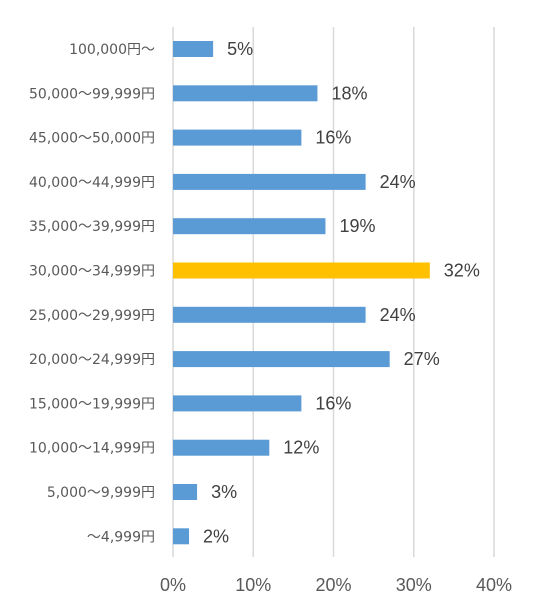  What do you see at coordinates (92, 404) in the screenshot?
I see `category-label: 15,000～19,999円` at bounding box center [92, 404].